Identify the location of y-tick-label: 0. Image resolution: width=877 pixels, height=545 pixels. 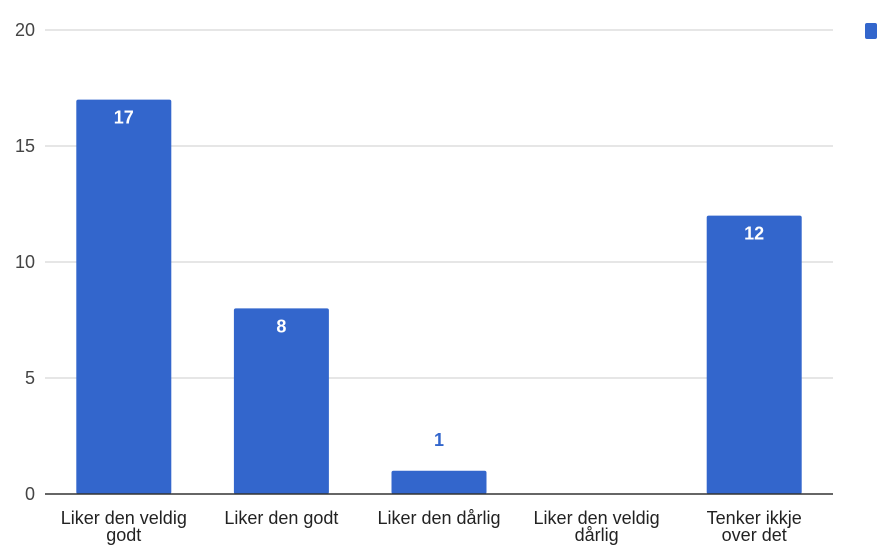
(30, 494).